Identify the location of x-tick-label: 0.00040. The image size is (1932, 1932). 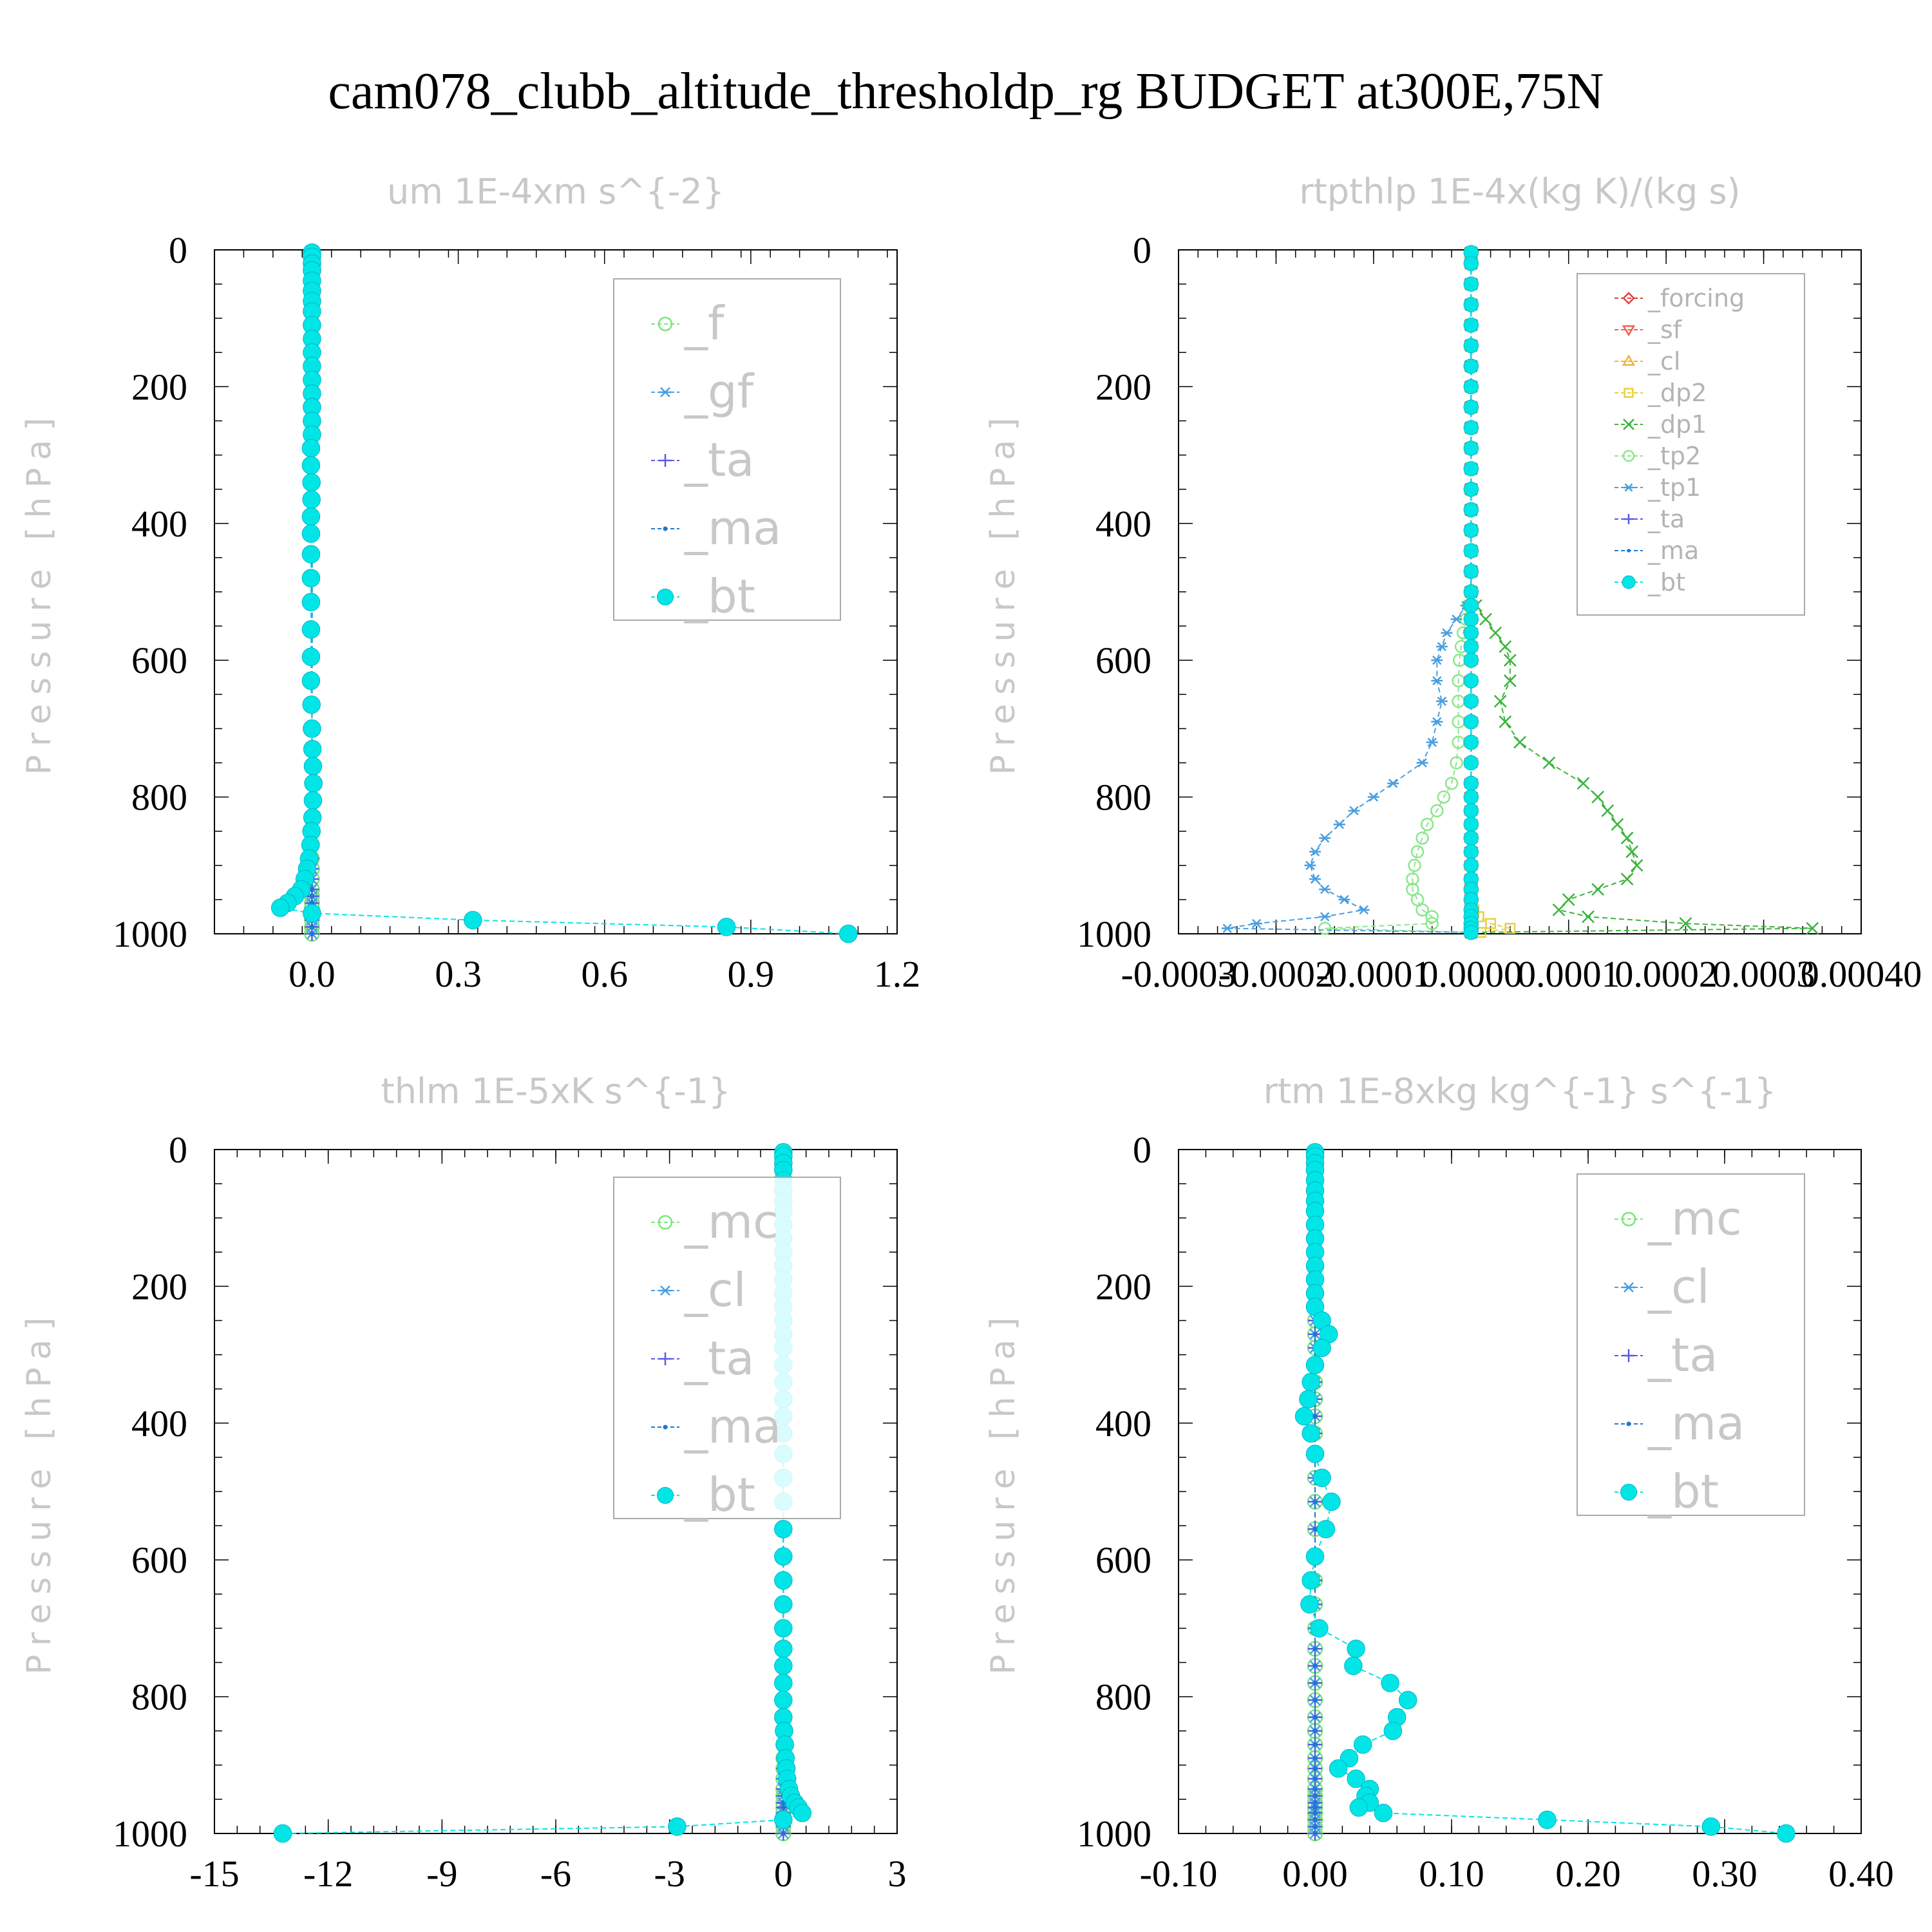
(1861, 974).